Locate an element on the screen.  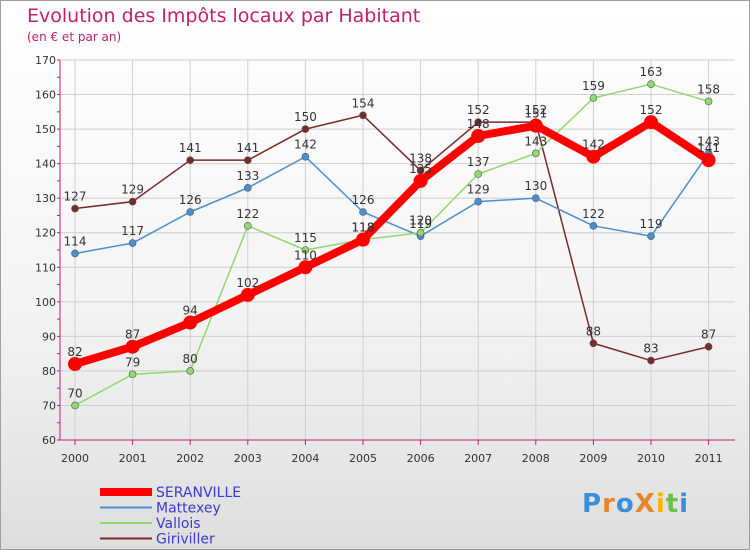
y-tick-label: 90 is located at coordinates (49, 336).